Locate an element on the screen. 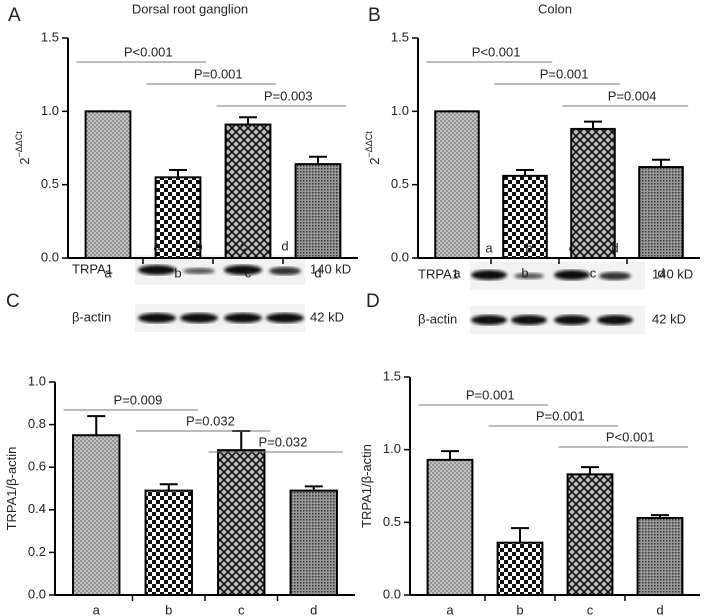  y-axis-label: 2−ΔΔCt is located at coordinates (373, 148).